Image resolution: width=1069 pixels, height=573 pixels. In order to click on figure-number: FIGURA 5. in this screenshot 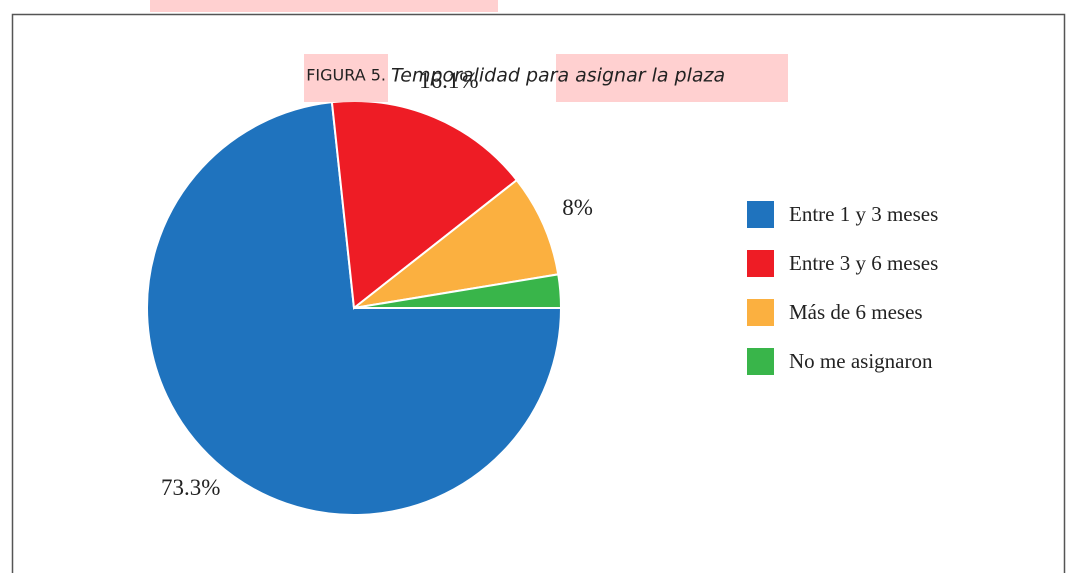, I will do `click(346, 75)`.